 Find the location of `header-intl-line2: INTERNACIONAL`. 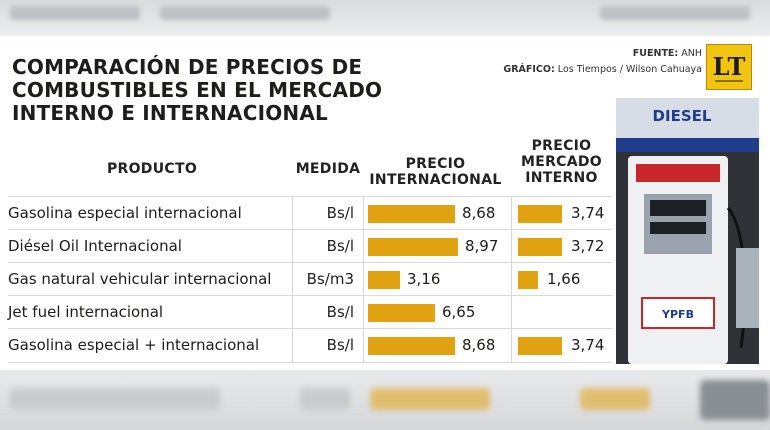

header-intl-line2: INTERNACIONAL is located at coordinates (435, 180).